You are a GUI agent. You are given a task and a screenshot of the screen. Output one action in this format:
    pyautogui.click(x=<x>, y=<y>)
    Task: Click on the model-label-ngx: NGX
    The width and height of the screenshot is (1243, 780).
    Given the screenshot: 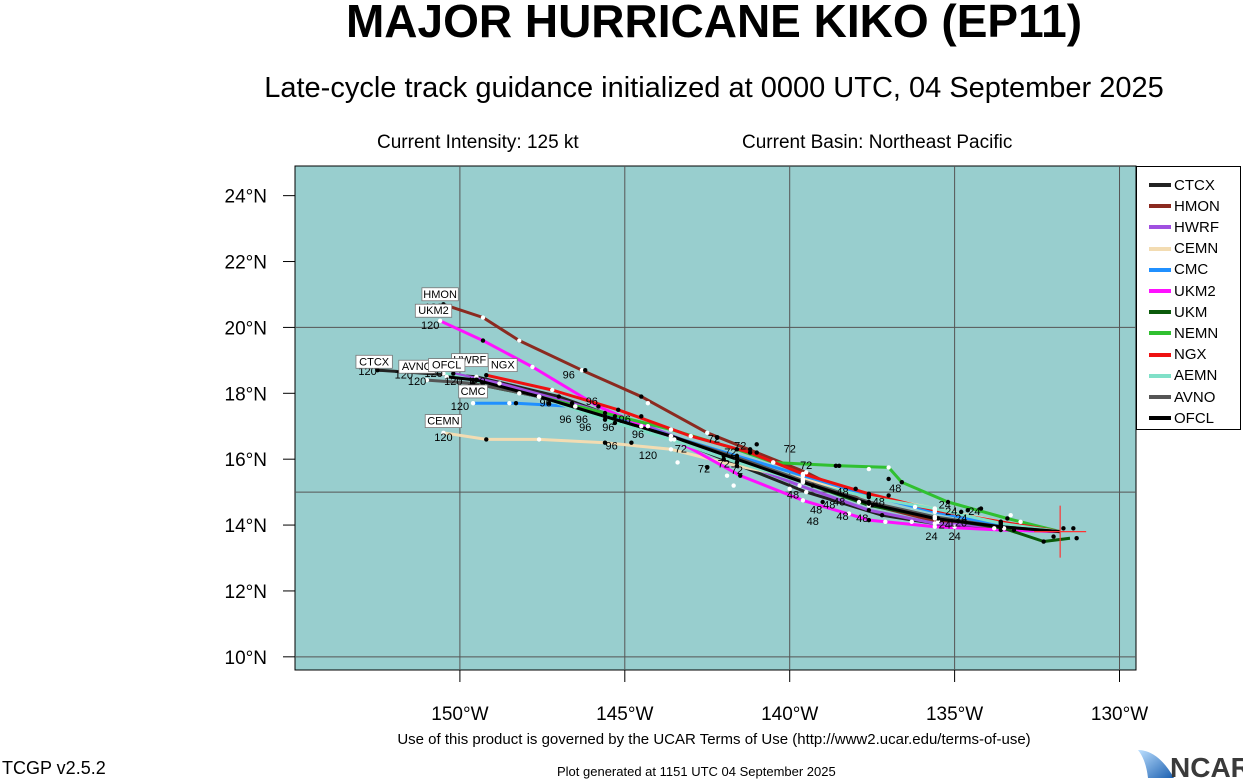 What is the action you would take?
    pyautogui.click(x=503, y=366)
    